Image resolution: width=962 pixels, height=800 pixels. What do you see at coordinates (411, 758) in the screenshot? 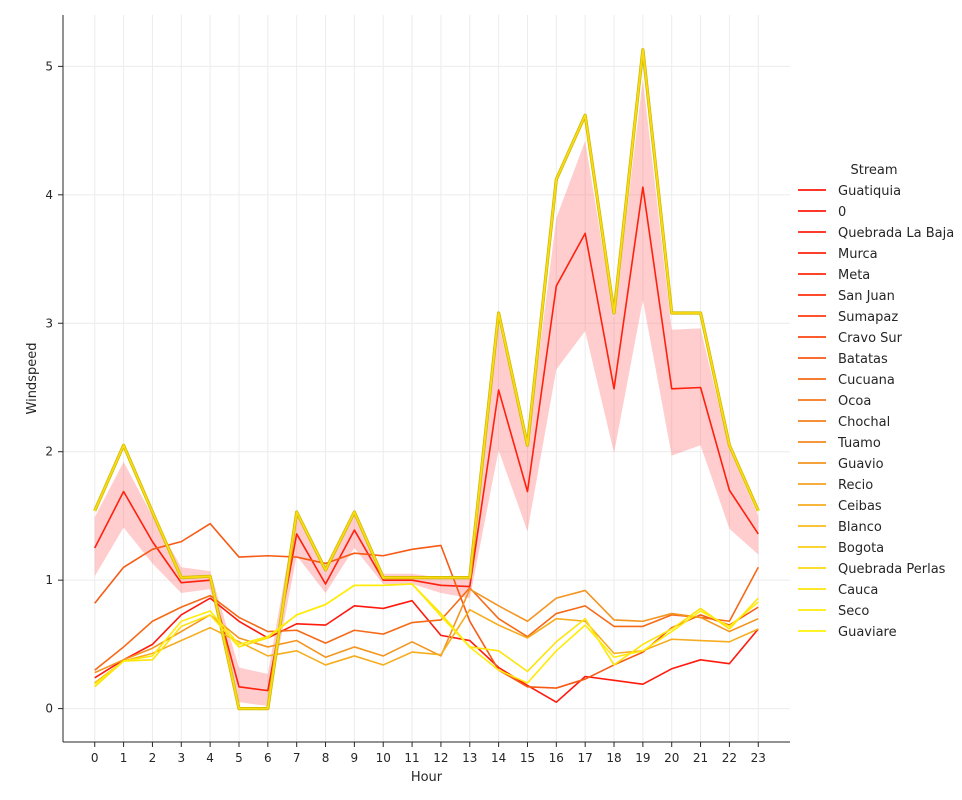
I see `x-tick-label-11: 11` at bounding box center [411, 758].